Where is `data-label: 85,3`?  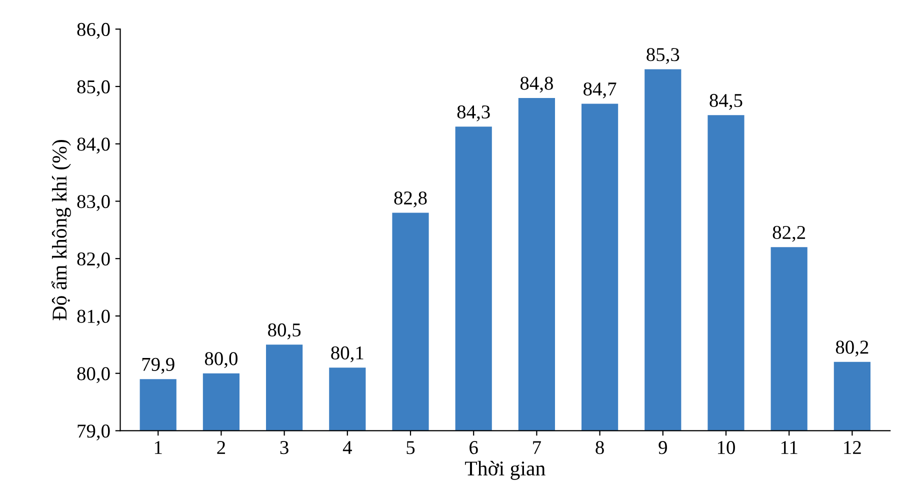 data-label: 85,3 is located at coordinates (663, 56).